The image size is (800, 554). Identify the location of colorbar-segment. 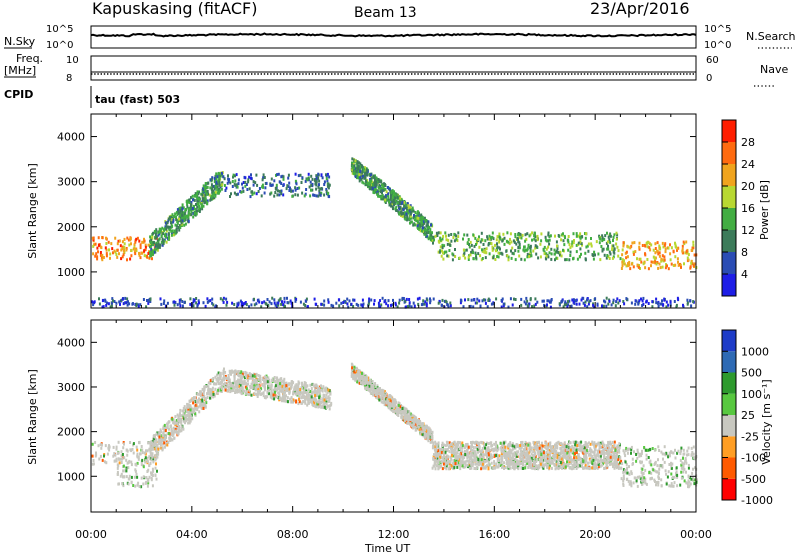
(729, 285).